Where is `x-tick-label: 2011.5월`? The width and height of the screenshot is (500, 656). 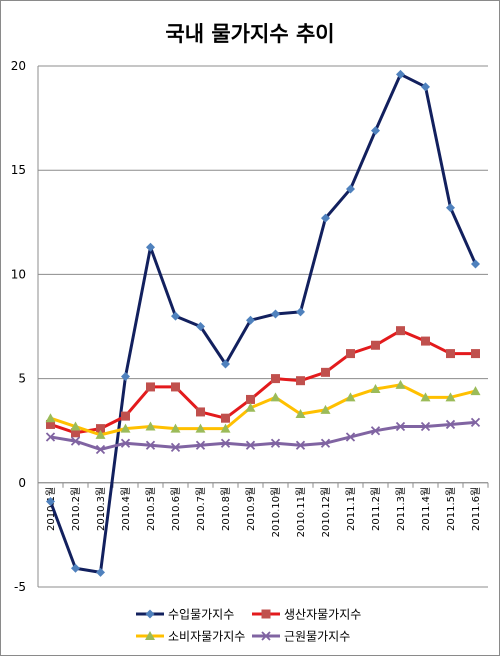
x-tick-label: 2011.5월 is located at coordinates (451, 509).